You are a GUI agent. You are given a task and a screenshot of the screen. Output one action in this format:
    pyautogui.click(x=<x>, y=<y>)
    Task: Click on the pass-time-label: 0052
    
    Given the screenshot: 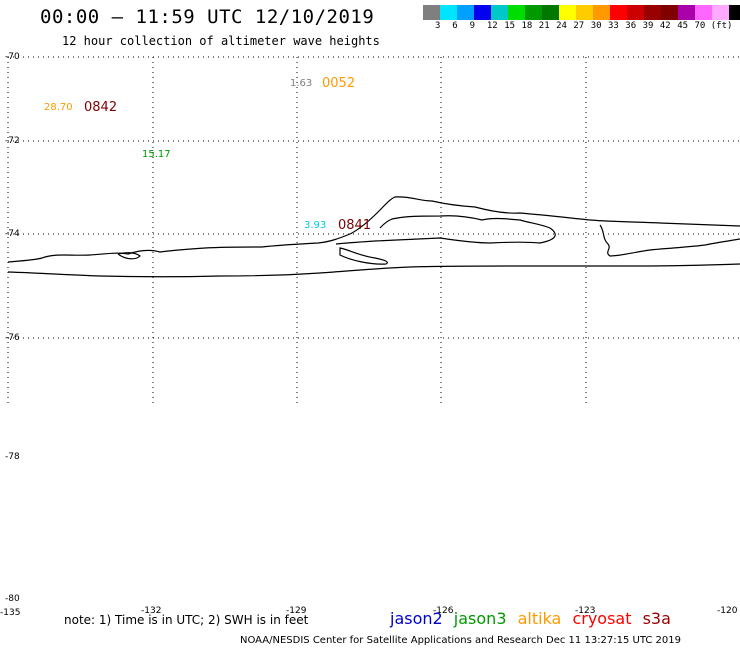 What is the action you would take?
    pyautogui.click(x=339, y=83)
    